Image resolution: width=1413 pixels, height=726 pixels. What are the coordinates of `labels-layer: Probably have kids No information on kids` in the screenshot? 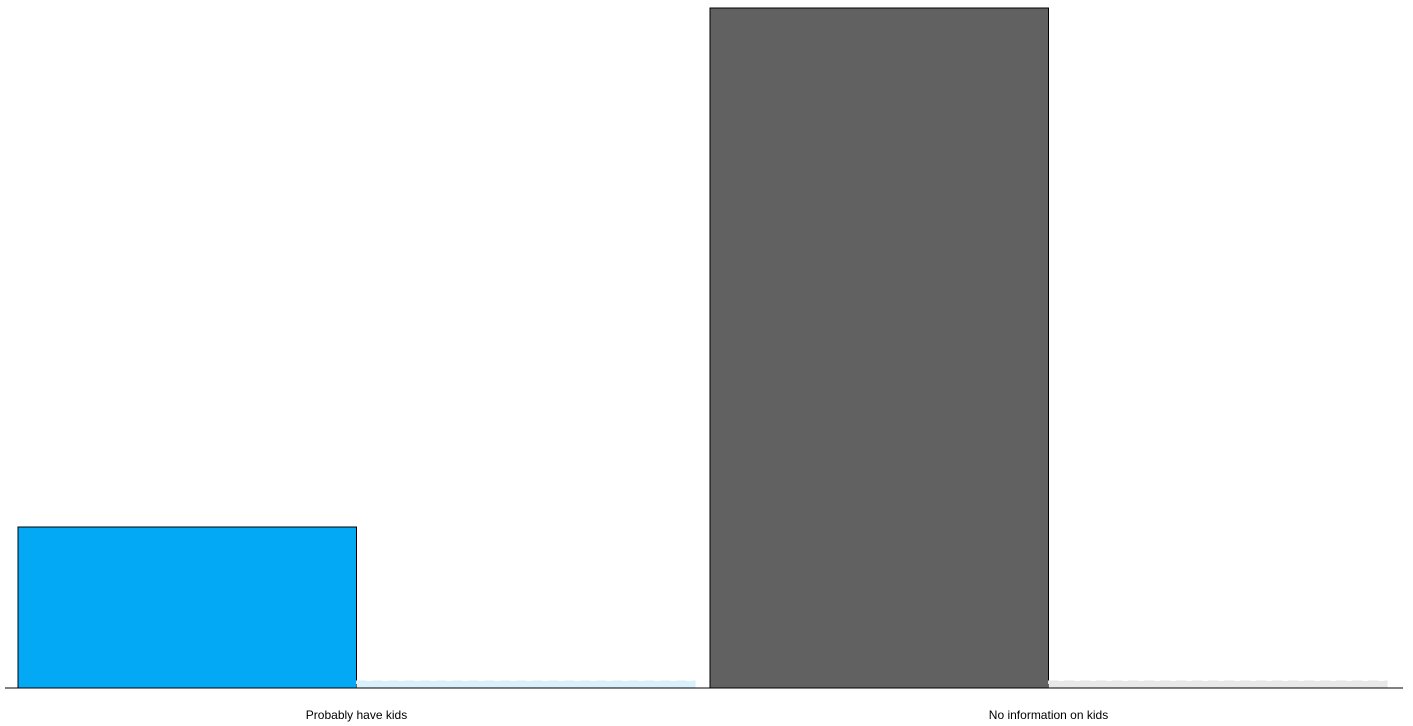 It's located at (707, 715).